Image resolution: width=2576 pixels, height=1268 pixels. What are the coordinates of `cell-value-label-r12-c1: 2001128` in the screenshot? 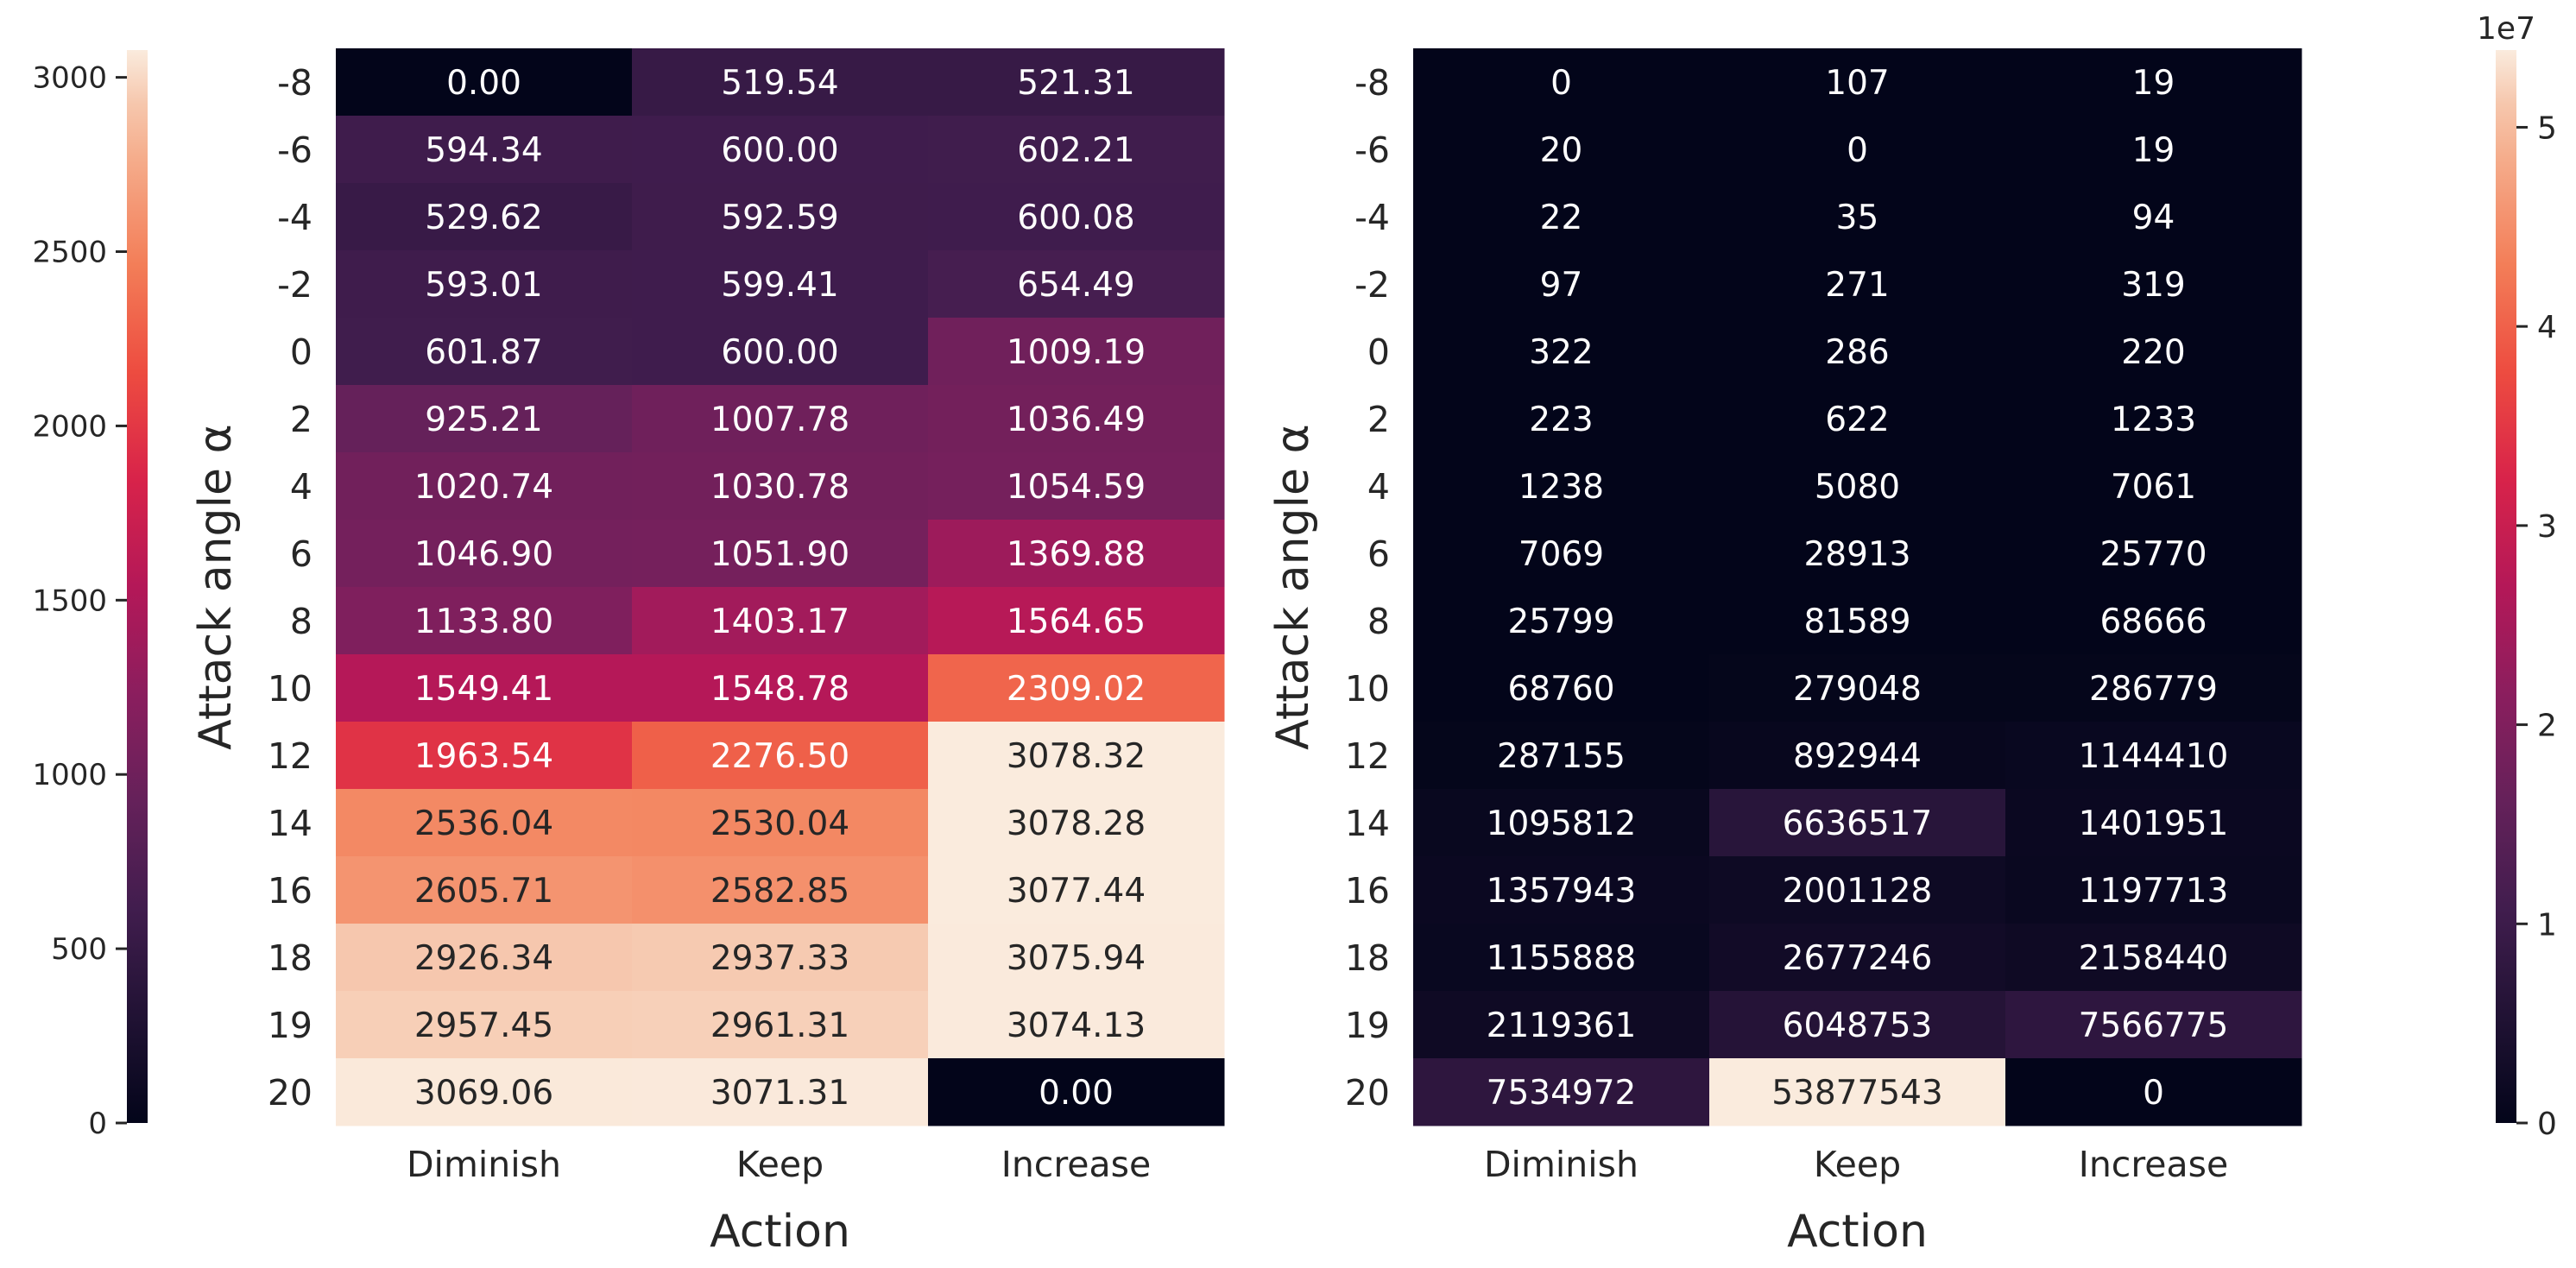 It's located at (1858, 891).